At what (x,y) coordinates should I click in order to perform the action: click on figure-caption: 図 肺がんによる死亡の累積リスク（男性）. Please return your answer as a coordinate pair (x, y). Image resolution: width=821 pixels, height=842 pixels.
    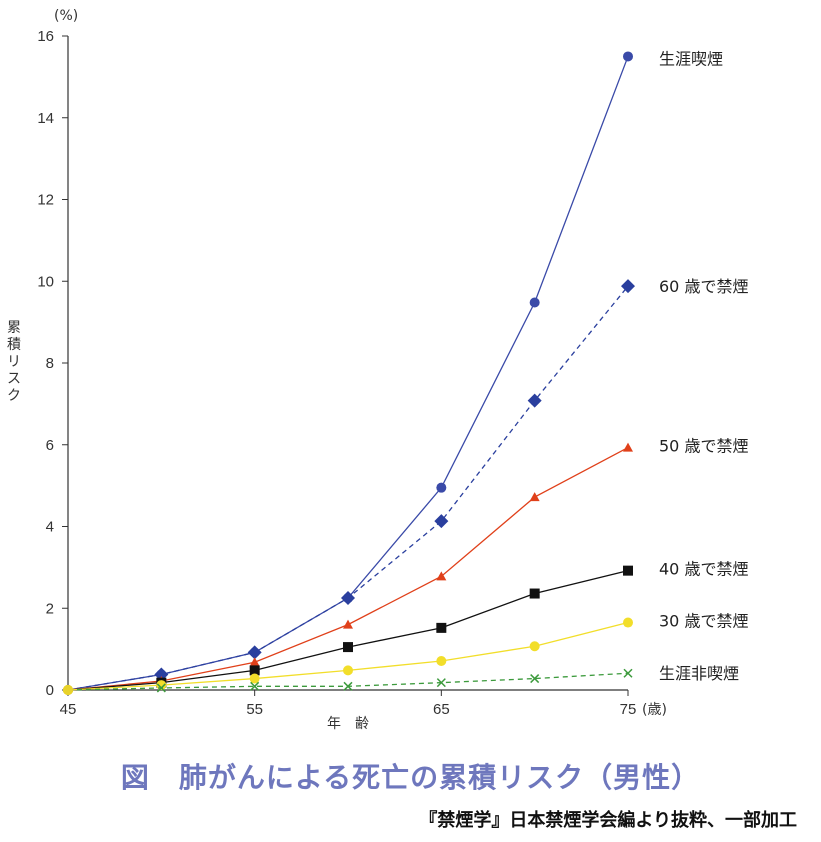
    Looking at the image, I should click on (410, 777).